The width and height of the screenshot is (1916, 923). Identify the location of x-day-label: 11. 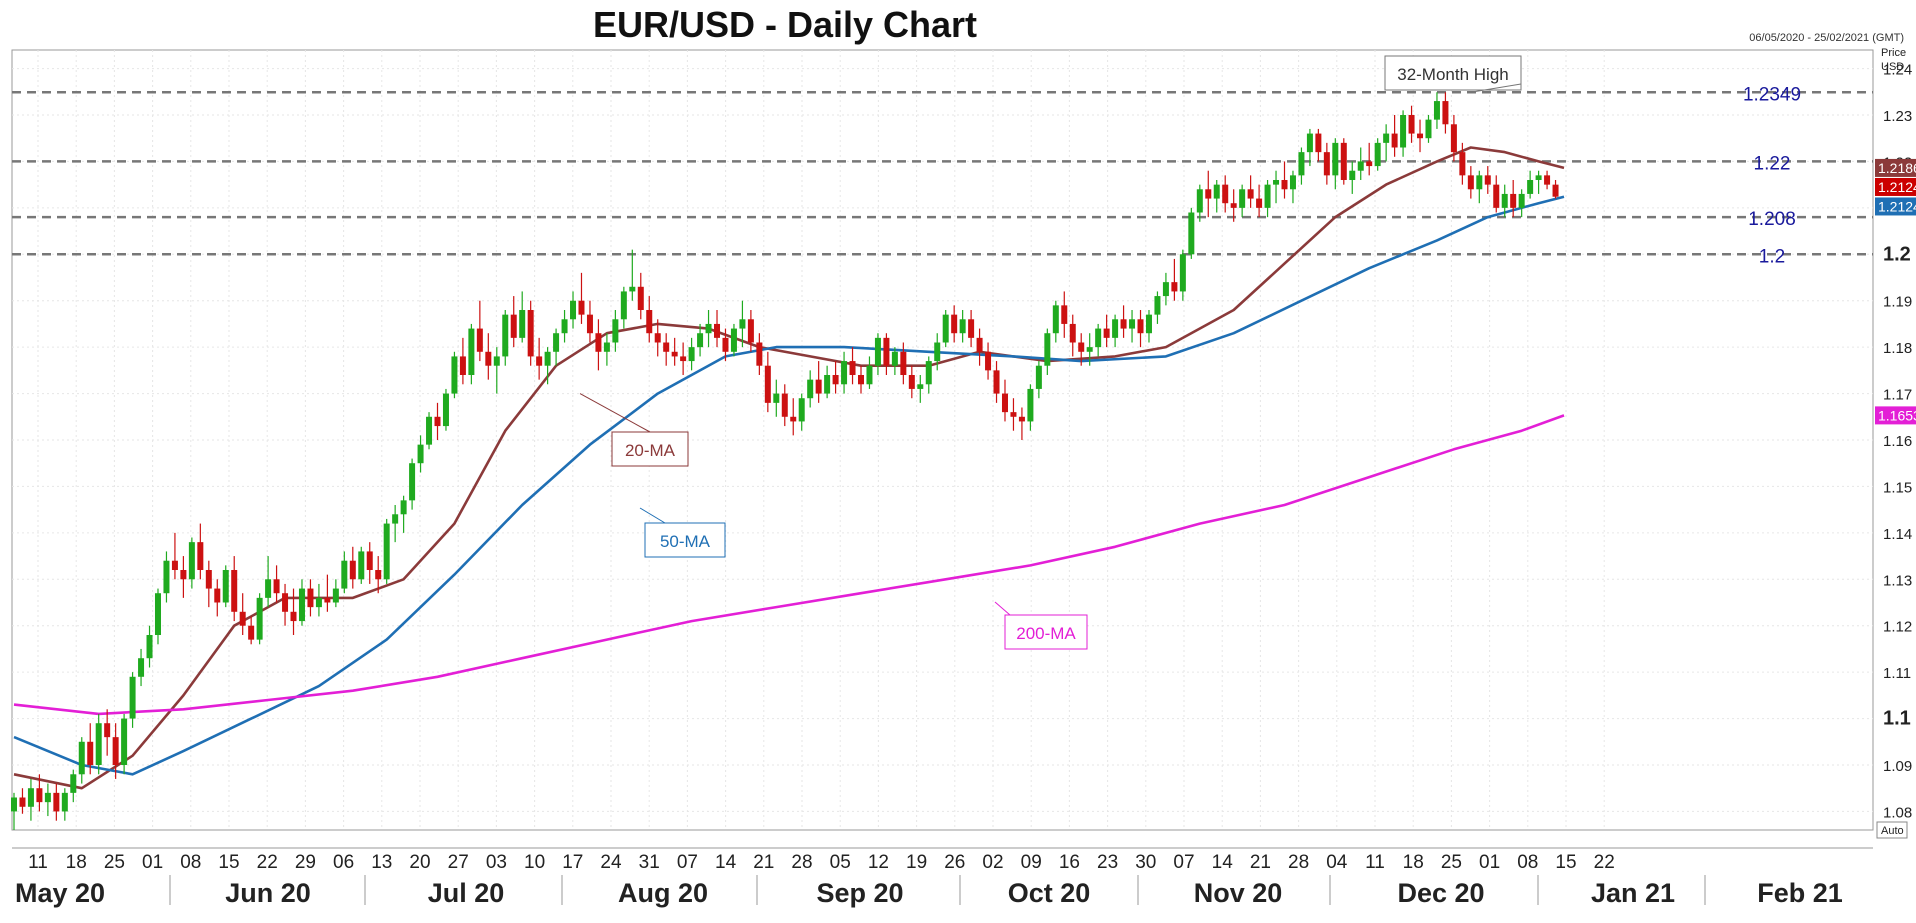
(1375, 862).